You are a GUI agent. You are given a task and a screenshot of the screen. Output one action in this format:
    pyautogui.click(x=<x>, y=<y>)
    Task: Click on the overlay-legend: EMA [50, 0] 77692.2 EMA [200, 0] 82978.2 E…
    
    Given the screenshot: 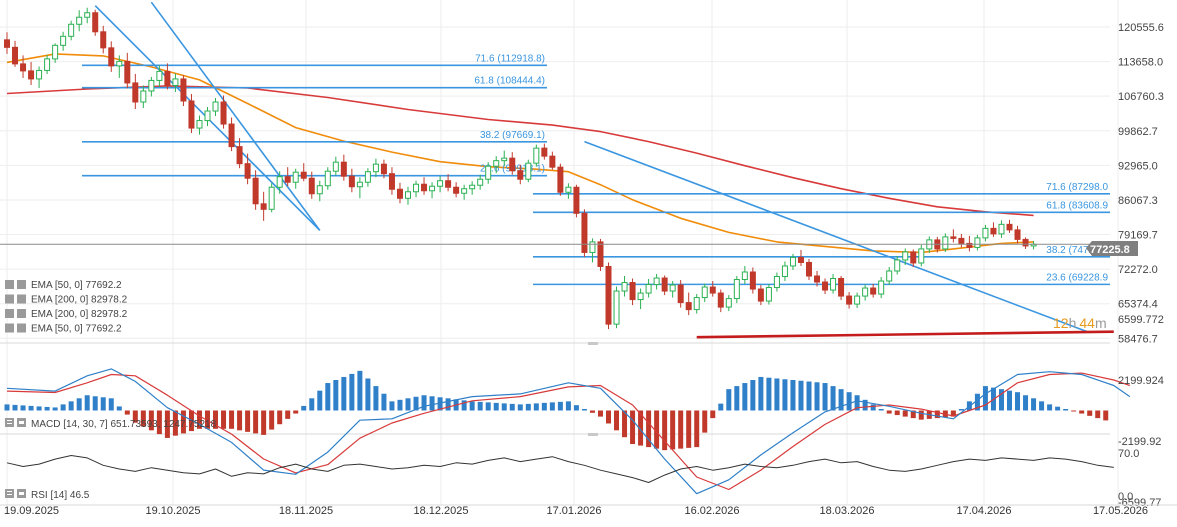 What is the action you would take?
    pyautogui.click(x=66, y=307)
    